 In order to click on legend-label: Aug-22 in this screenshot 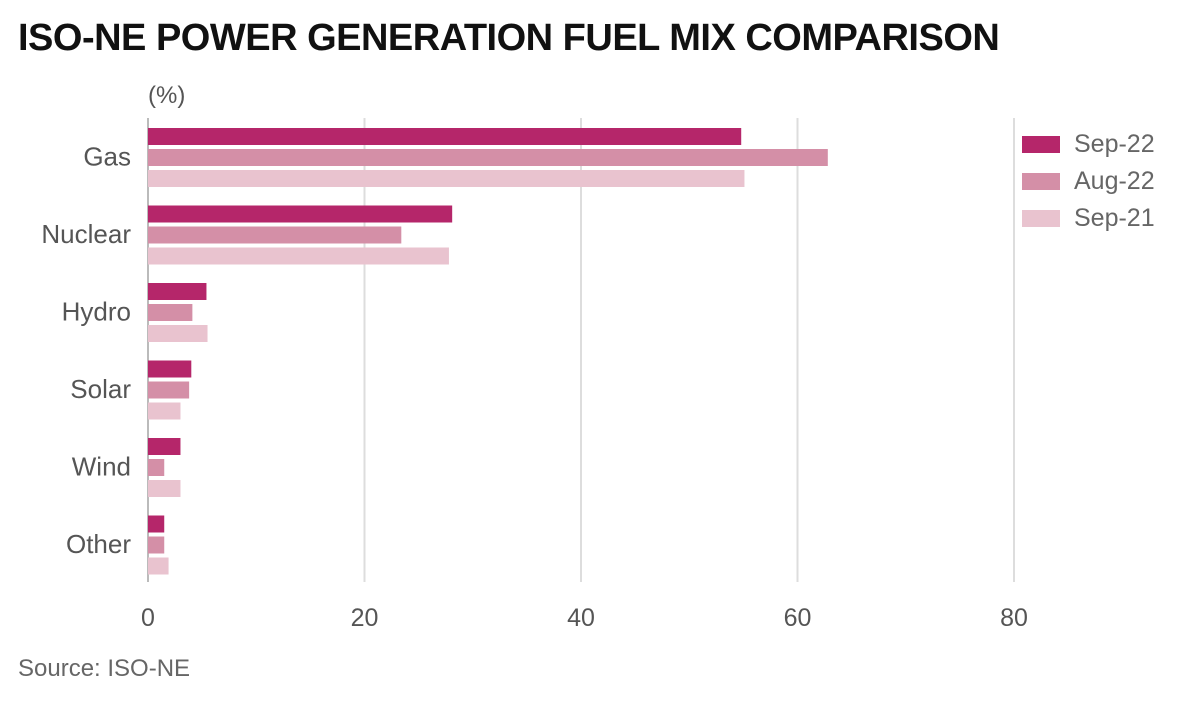, I will do `click(1114, 181)`.